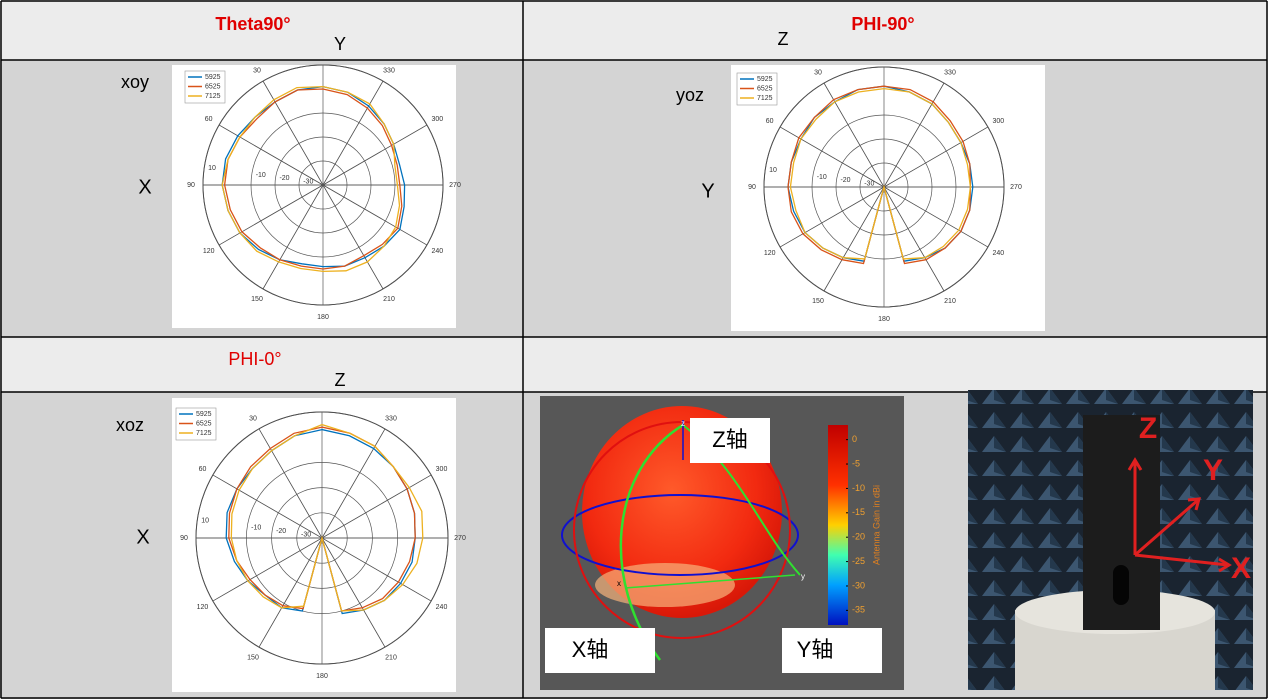  I want to click on plane-label: xoy, so click(135, 82).